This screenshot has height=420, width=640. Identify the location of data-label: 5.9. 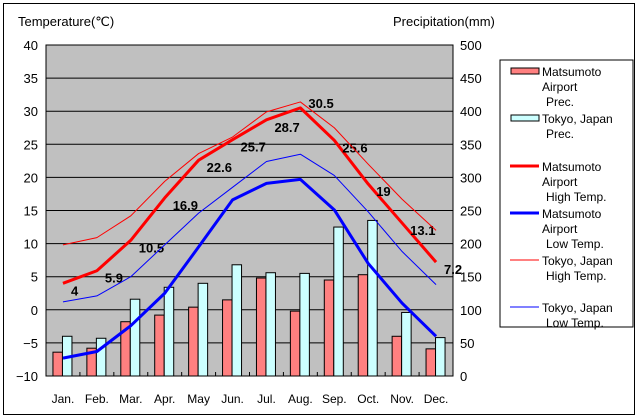
(114, 278).